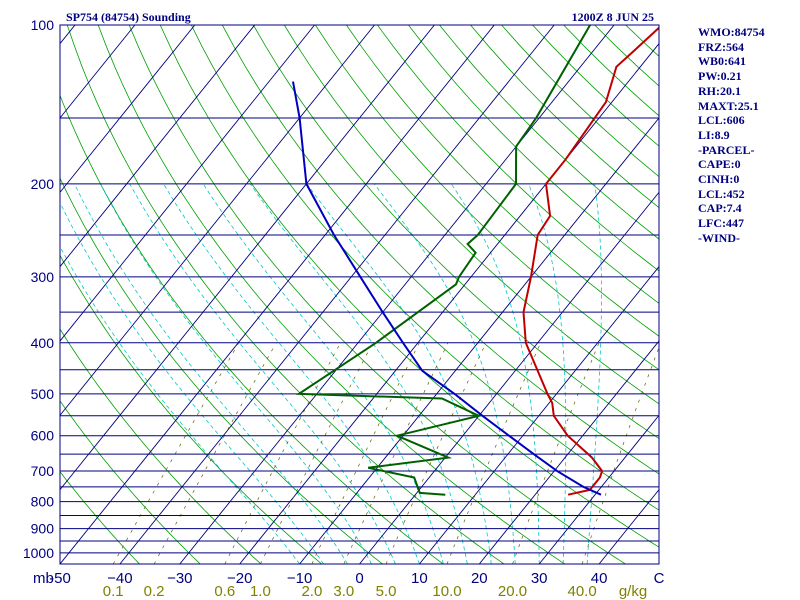  Describe the element at coordinates (119, 578) in the screenshot. I see `temperature-tick-label: −40` at that location.